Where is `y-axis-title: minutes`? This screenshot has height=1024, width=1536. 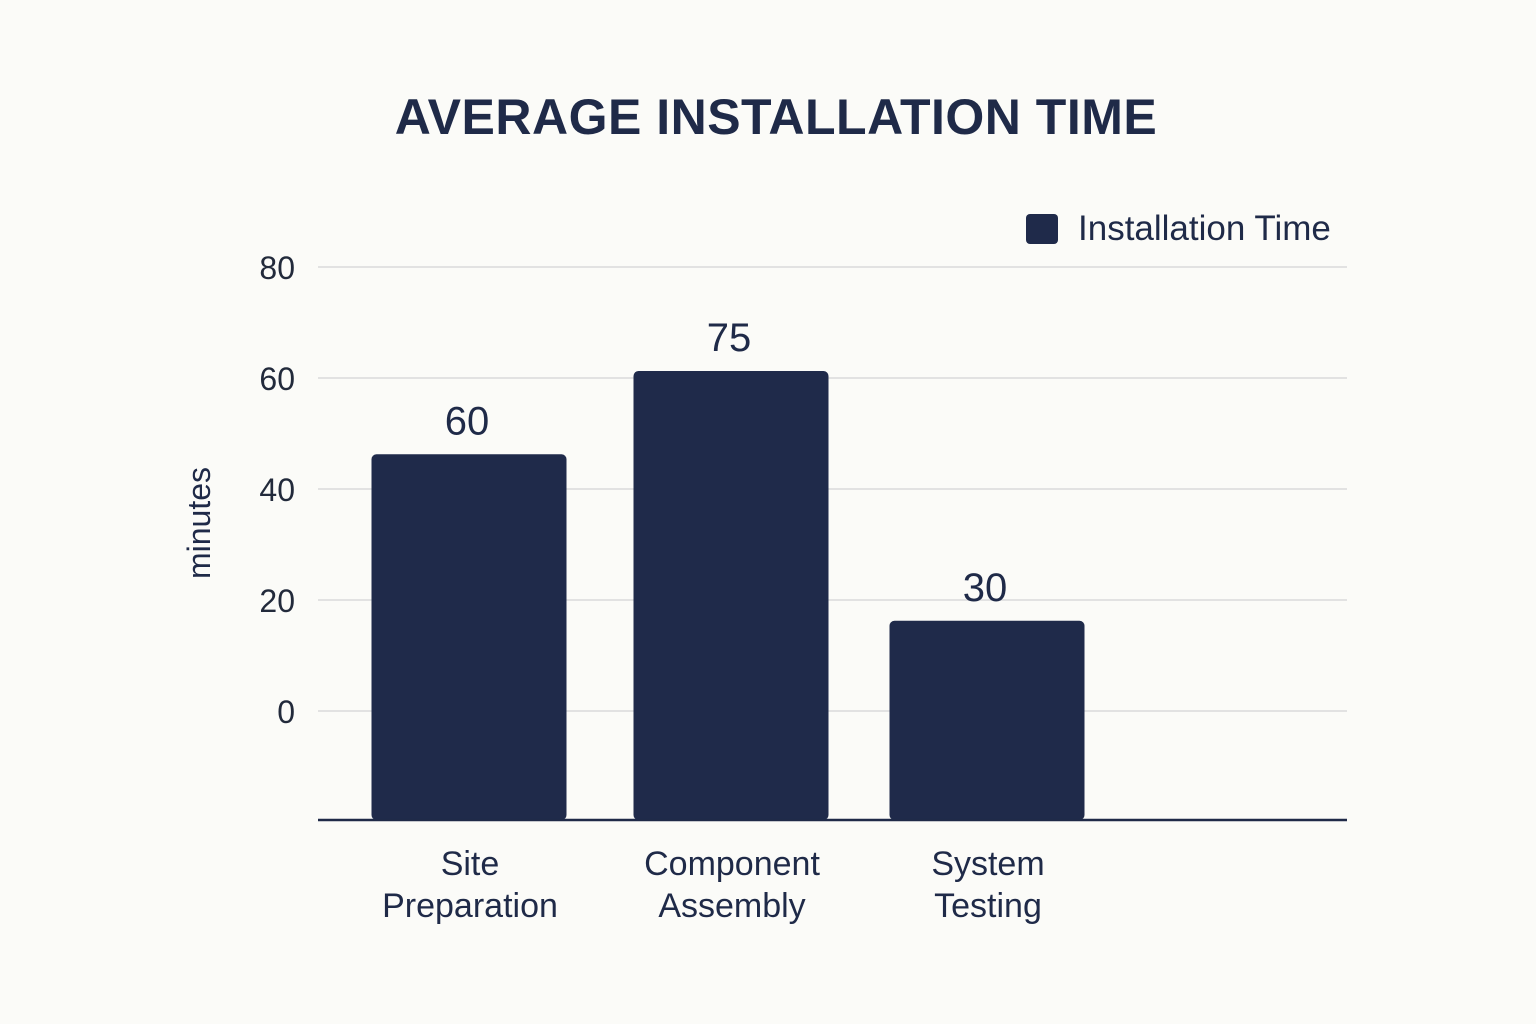
y-axis-title: minutes is located at coordinates (199, 523).